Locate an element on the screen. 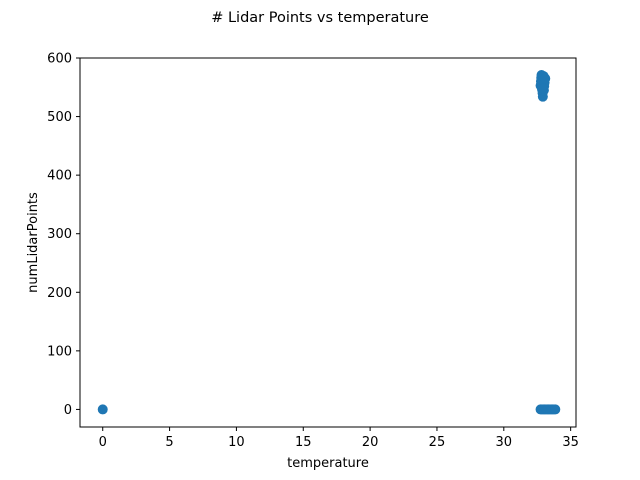  x-tick-label: 35 is located at coordinates (570, 442).